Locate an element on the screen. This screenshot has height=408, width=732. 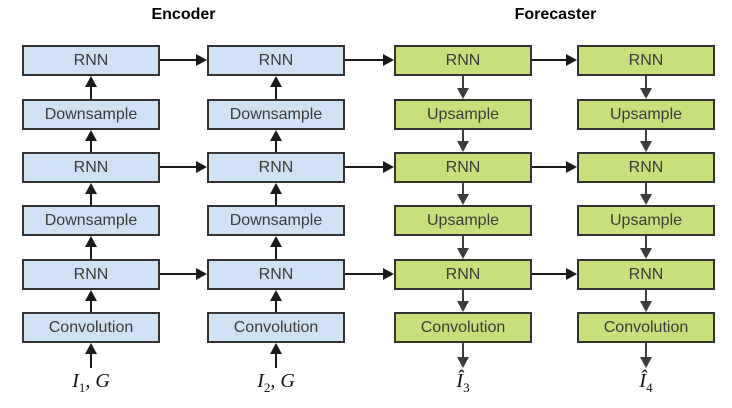
encoder1-rnn-box-mid: RNN is located at coordinates (91, 167).